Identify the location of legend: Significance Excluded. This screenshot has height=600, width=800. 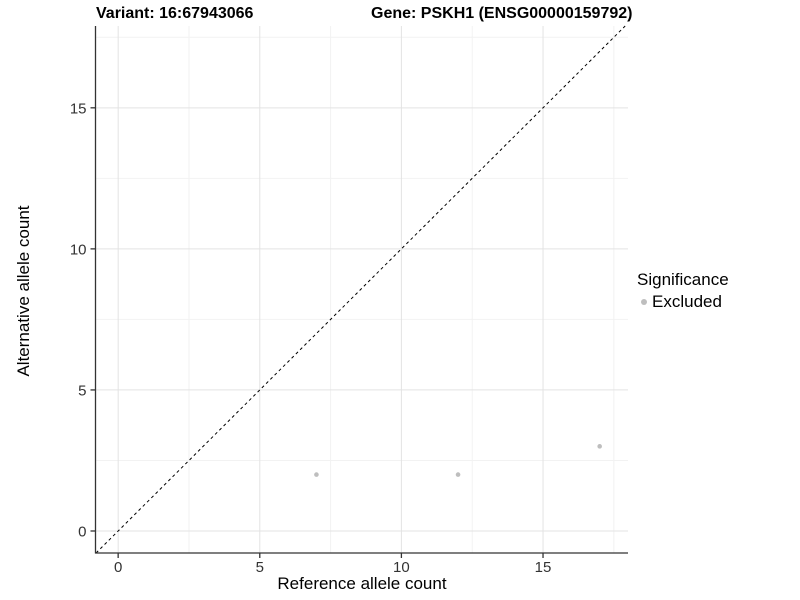
(683, 291).